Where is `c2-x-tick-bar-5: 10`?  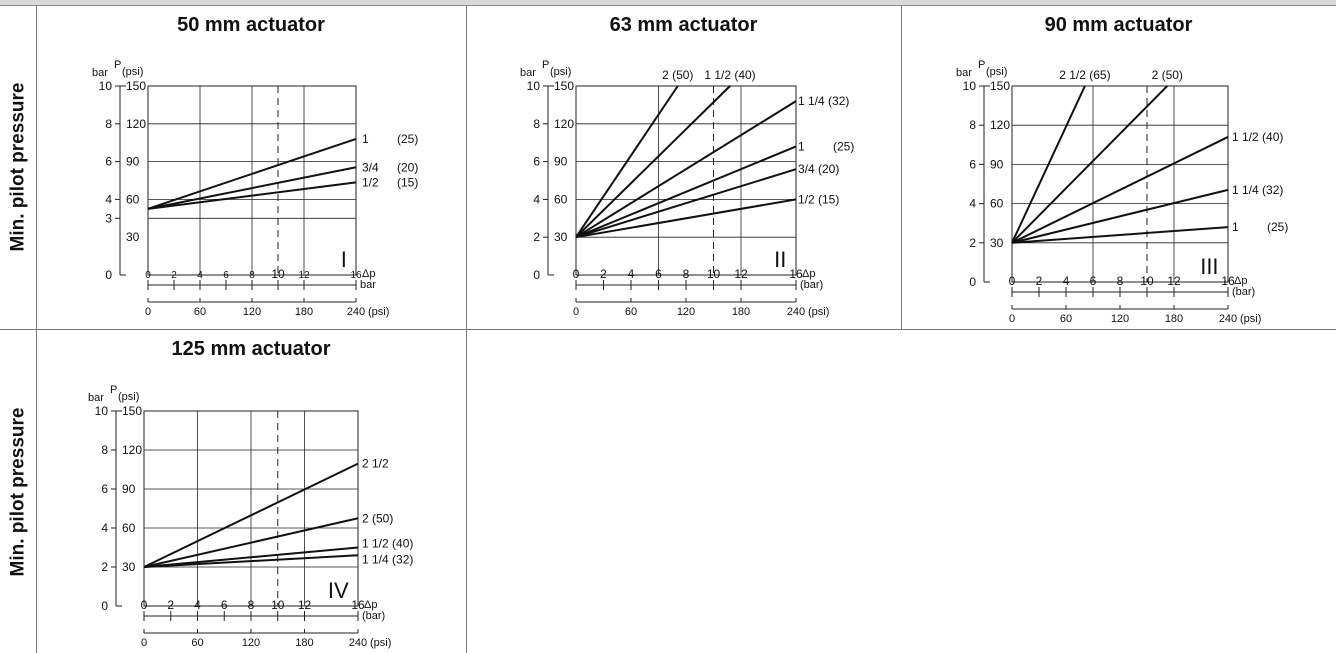 c2-x-tick-bar-5: 10 is located at coordinates (1147, 281).